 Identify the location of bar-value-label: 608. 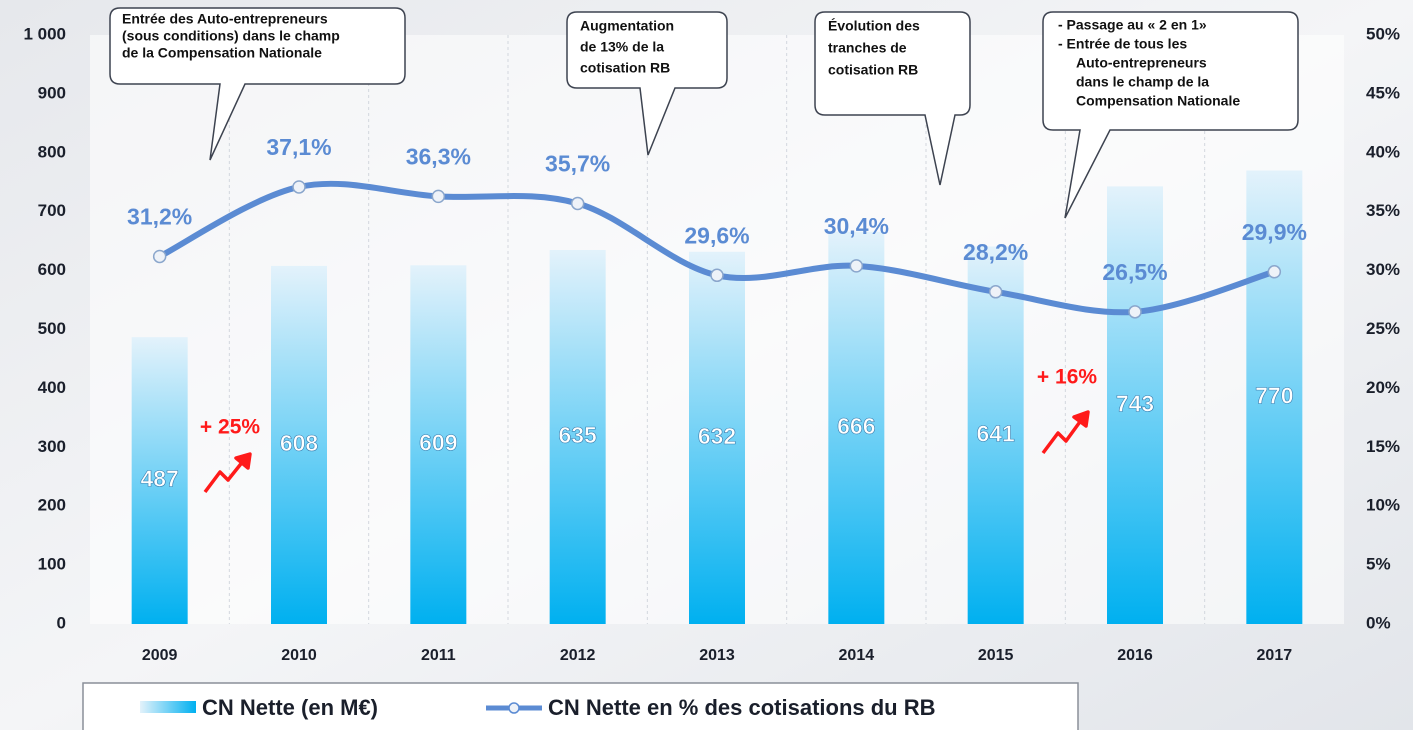
(299, 443).